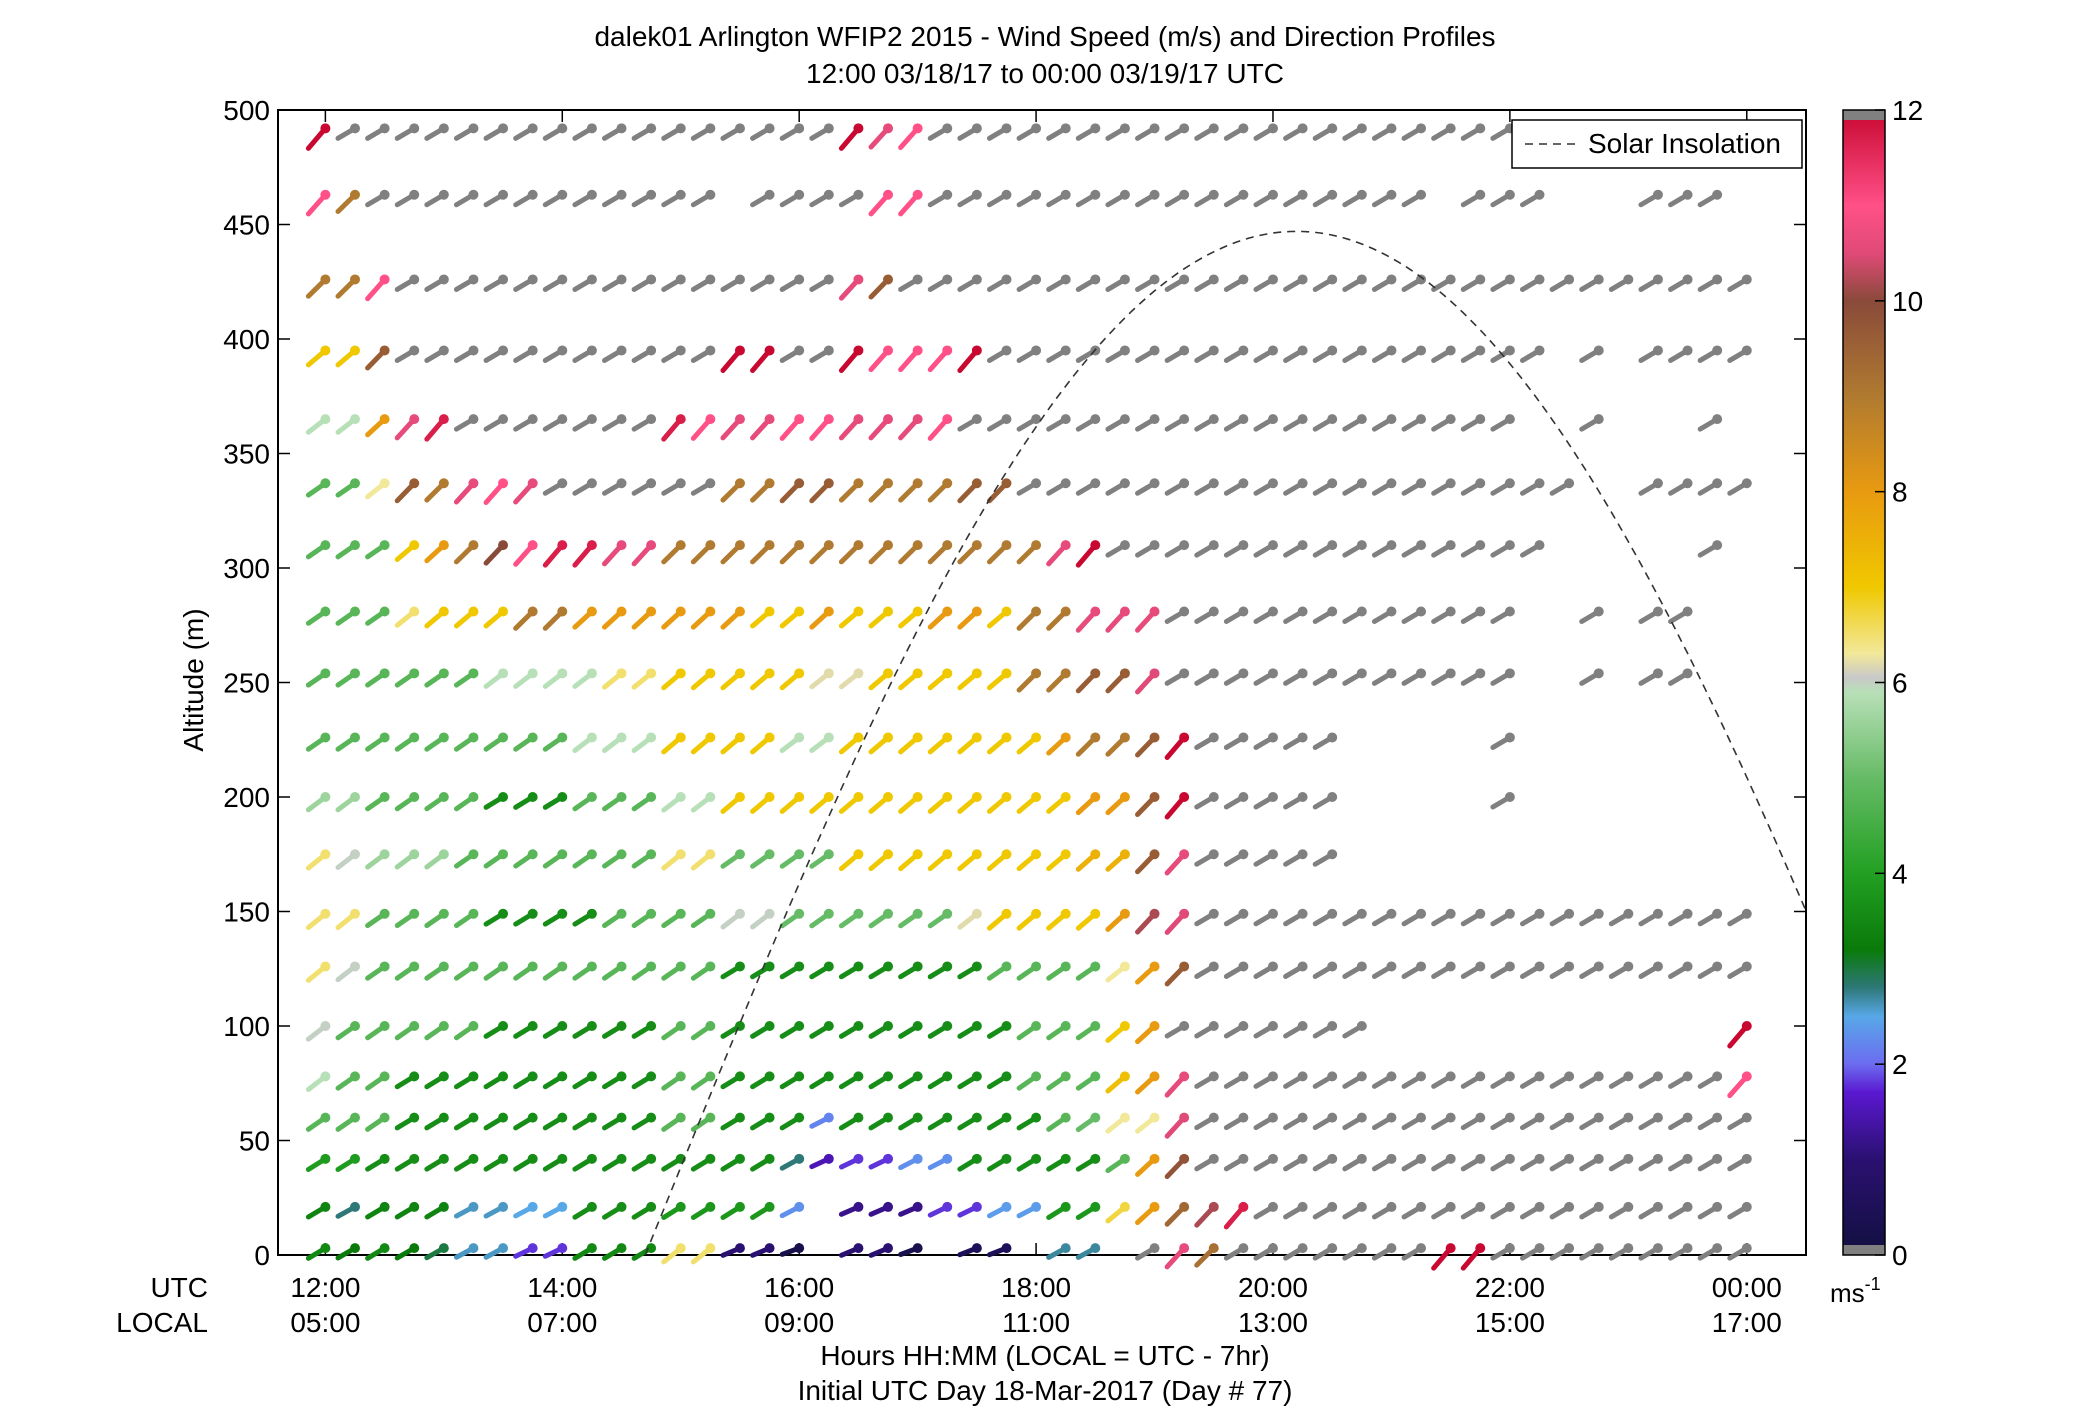  What do you see at coordinates (1045, 1390) in the screenshot?
I see `x-axis-label-day: Initial UTC Day 18-Mar-2017 (Day # 77)` at bounding box center [1045, 1390].